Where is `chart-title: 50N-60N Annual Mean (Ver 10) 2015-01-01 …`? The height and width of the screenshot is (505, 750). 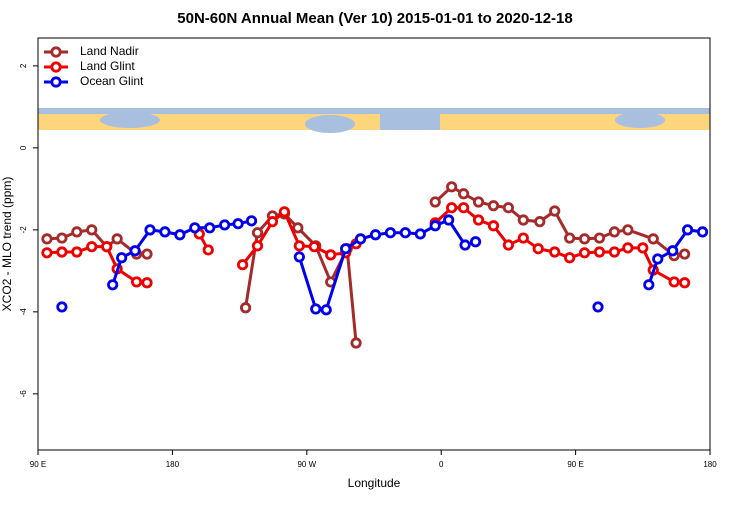 chart-title: 50N-60N Annual Mean (Ver 10) 2015-01-01 … is located at coordinates (374, 18).